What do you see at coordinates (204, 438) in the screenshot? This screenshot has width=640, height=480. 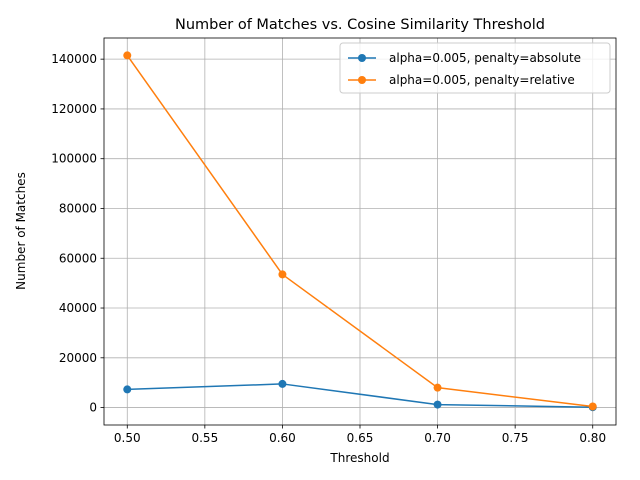 I see `x-tick-label: 0.55` at bounding box center [204, 438].